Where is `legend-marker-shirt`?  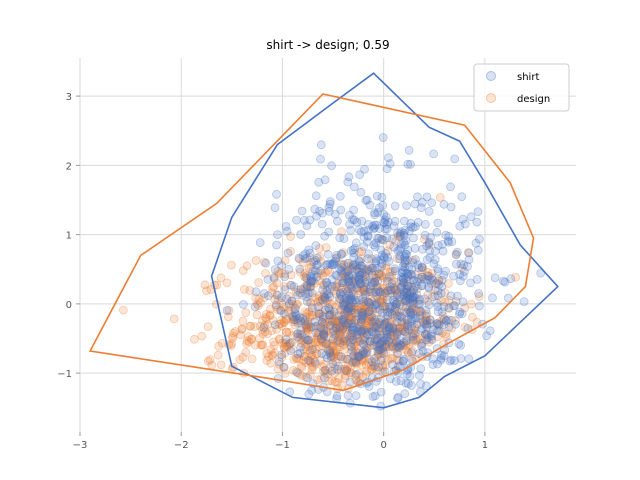
legend-marker-shirt is located at coordinates (491, 76).